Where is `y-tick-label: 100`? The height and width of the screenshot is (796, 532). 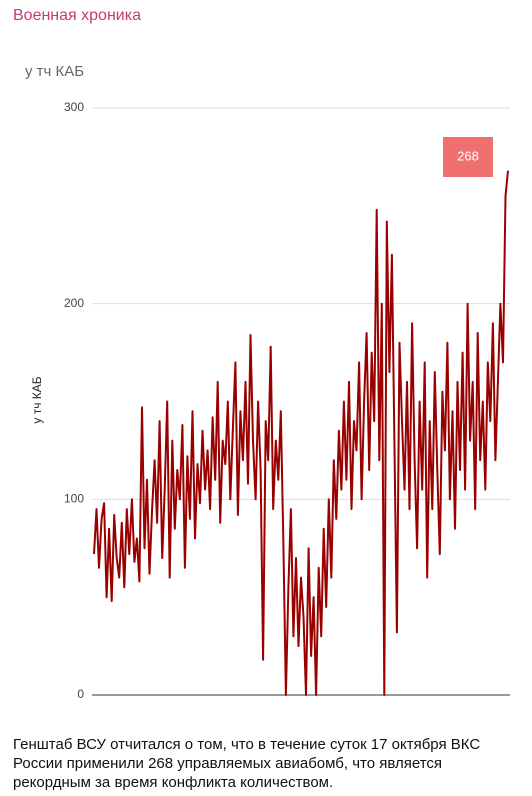
y-tick-label: 100 is located at coordinates (74, 499).